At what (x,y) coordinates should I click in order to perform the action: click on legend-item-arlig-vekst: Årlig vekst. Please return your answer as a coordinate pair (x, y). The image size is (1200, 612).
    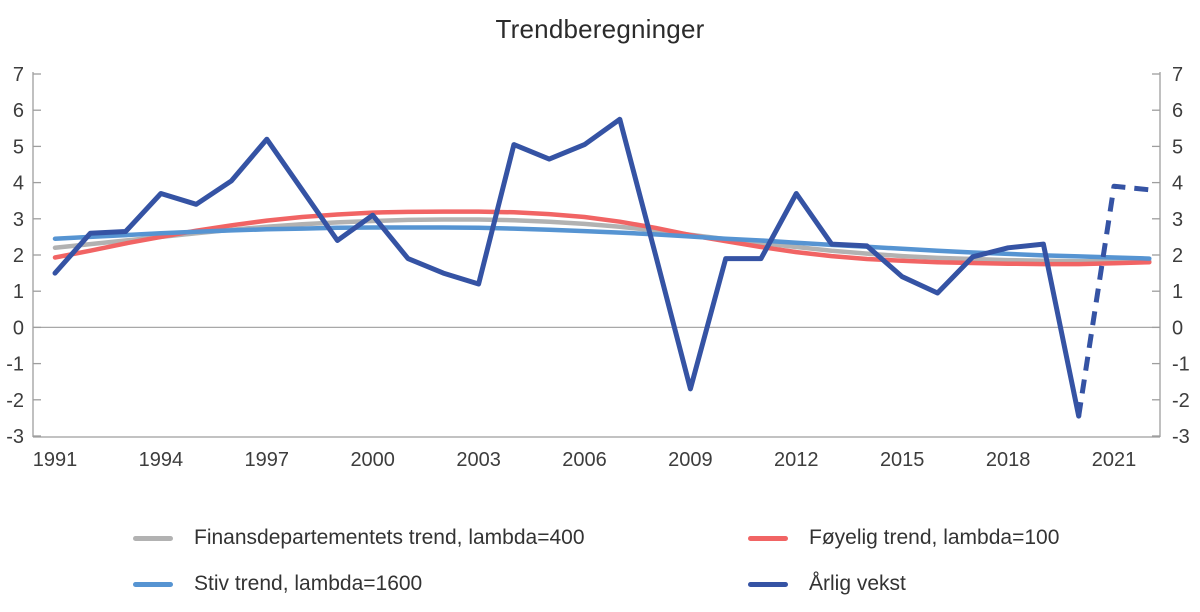
    Looking at the image, I should click on (827, 584).